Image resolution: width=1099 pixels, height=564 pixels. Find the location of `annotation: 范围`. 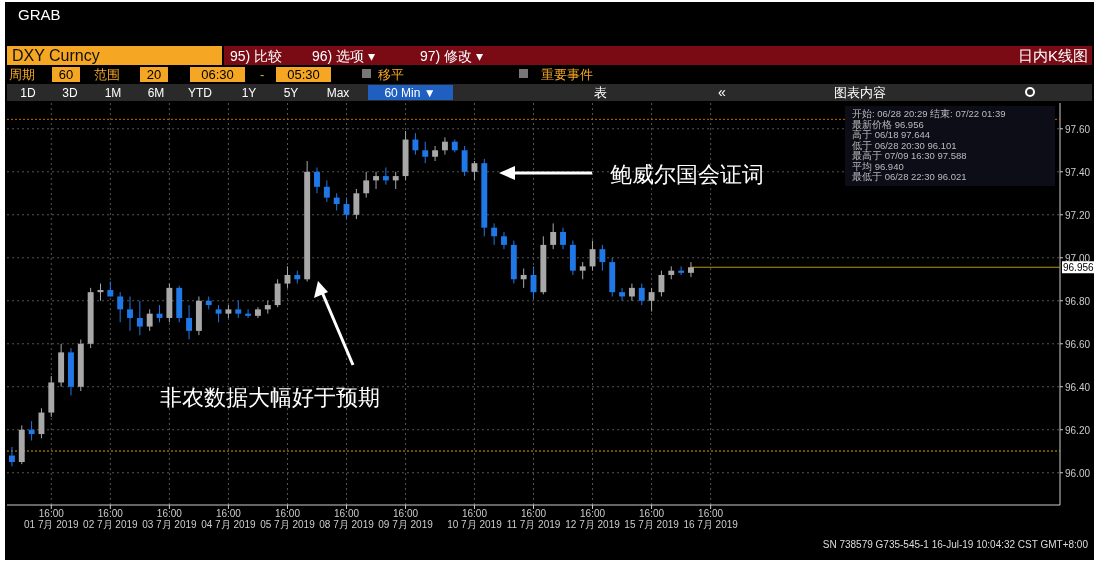

annotation: 范围 is located at coordinates (107, 74).